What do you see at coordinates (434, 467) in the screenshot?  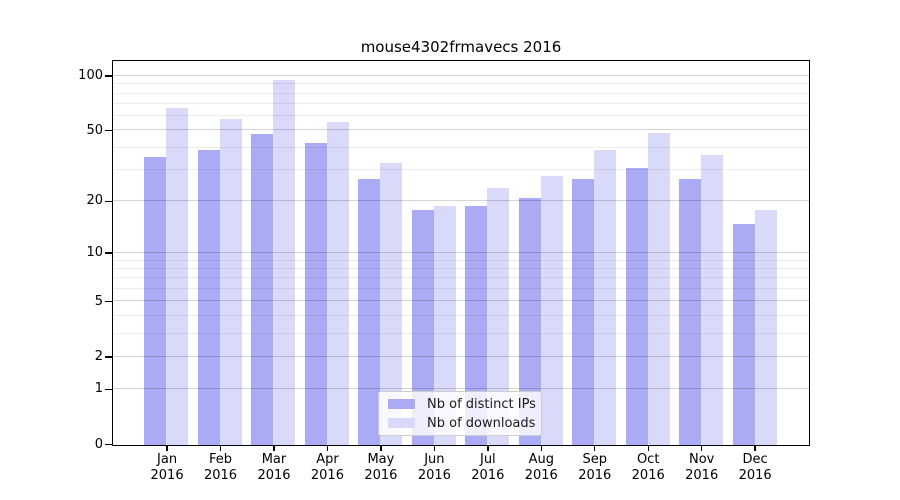 I see `x-tick-label: Jun 2016` at bounding box center [434, 467].